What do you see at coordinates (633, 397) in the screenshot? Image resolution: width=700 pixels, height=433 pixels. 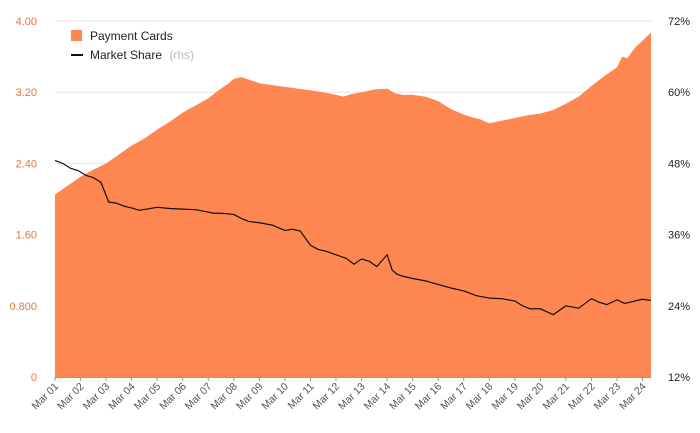 I see `x-tick-label-23: Mar 24` at bounding box center [633, 397].